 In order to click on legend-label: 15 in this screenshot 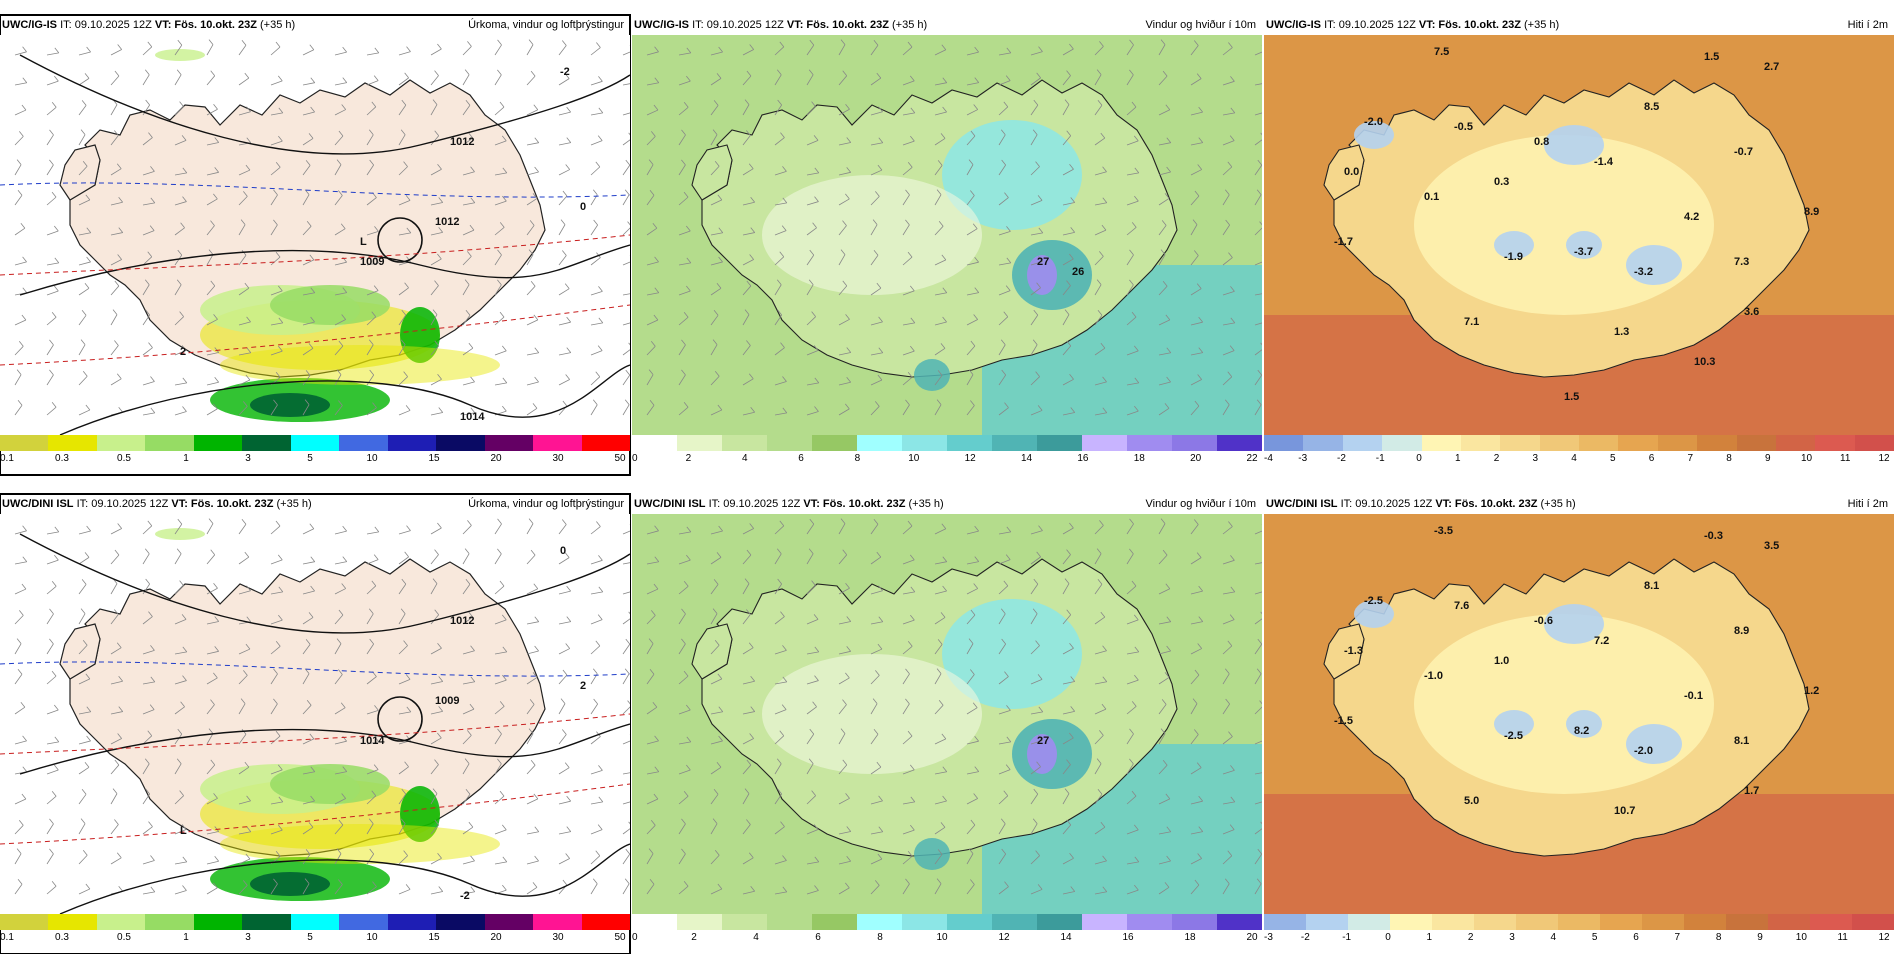, I will do `click(434, 937)`.